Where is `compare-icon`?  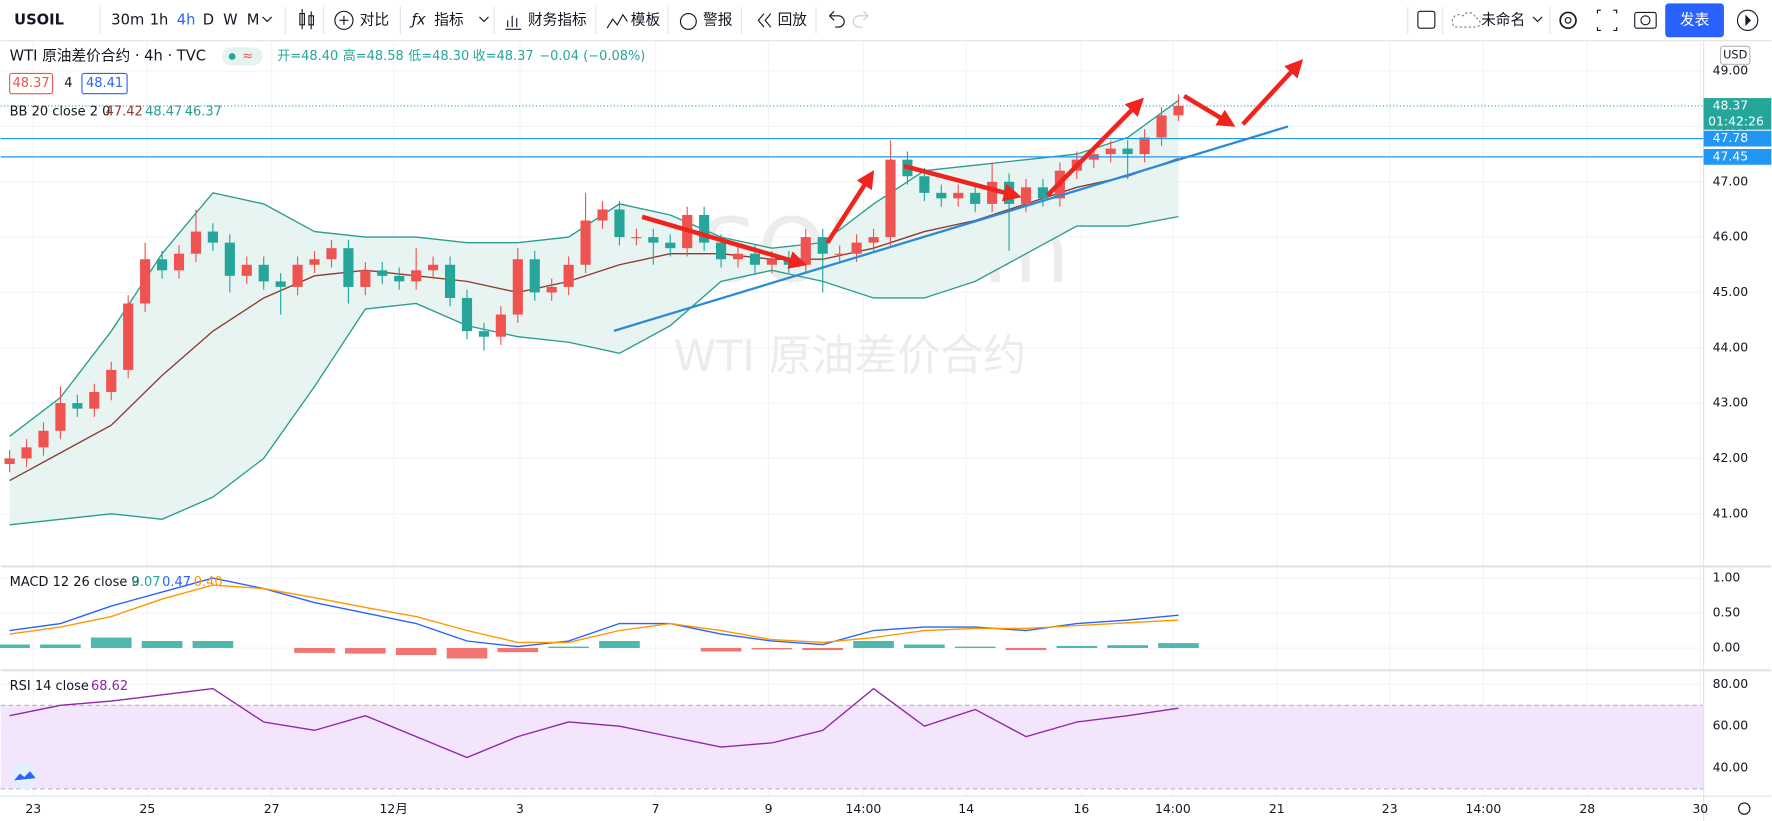 compare-icon is located at coordinates (344, 20).